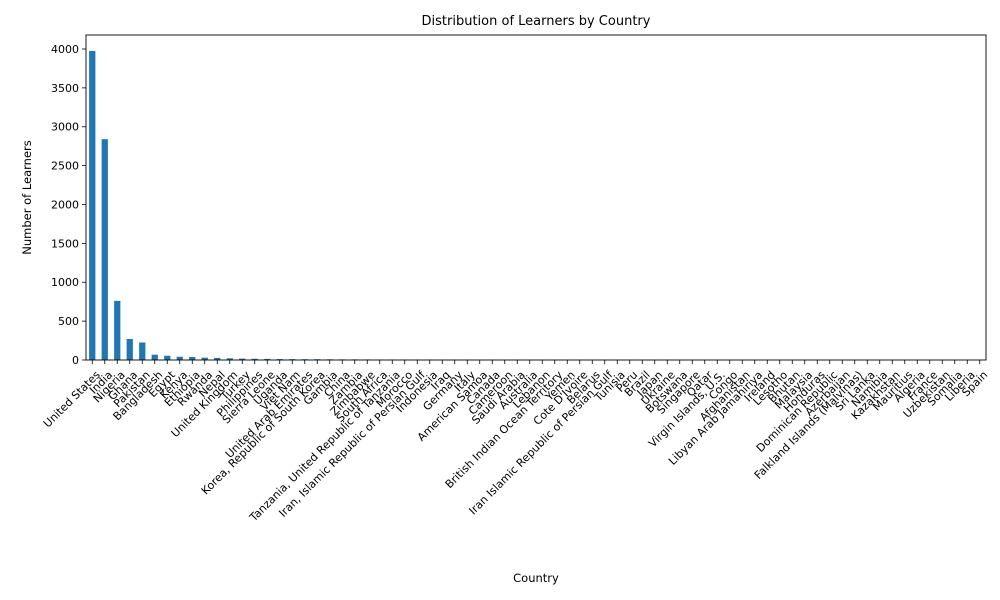 This screenshot has width=1000, height=600. What do you see at coordinates (65, 88) in the screenshot?
I see `y-tick-label: 3500` at bounding box center [65, 88].